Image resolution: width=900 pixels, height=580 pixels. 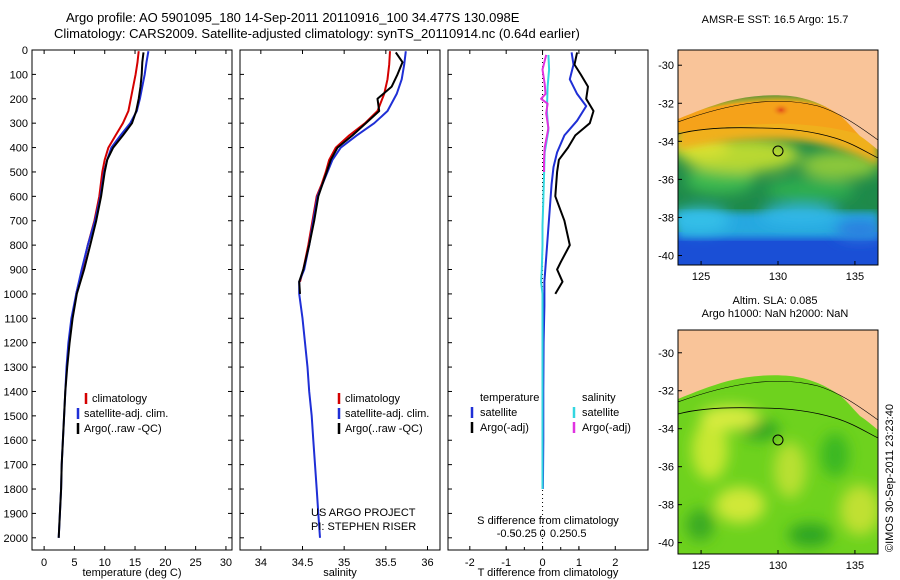 What do you see at coordinates (19, 173) in the screenshot?
I see `depth-tick-label: 500` at bounding box center [19, 173].